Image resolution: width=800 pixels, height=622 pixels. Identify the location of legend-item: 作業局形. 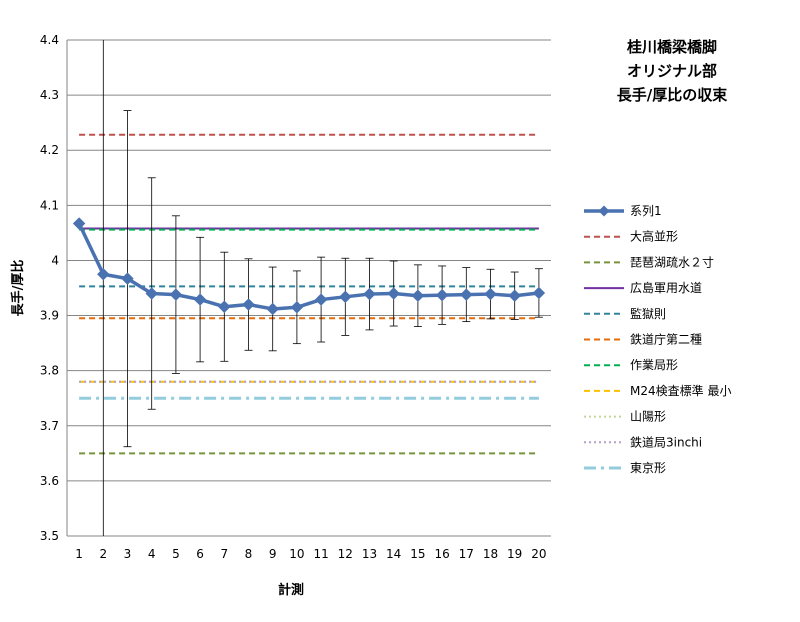
(631, 365).